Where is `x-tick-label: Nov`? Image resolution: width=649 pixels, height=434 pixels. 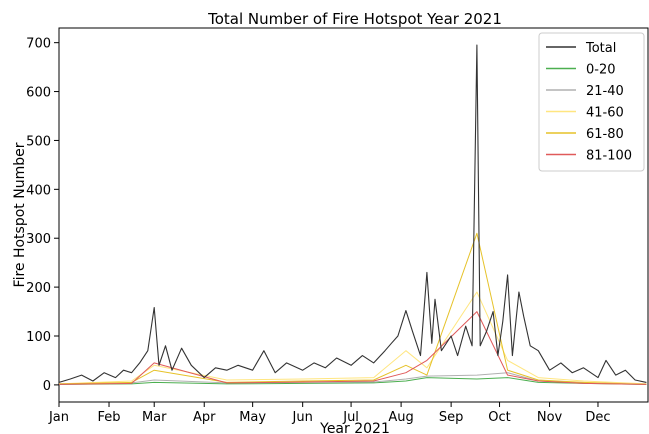
x-tick-label: Nov is located at coordinates (550, 417).